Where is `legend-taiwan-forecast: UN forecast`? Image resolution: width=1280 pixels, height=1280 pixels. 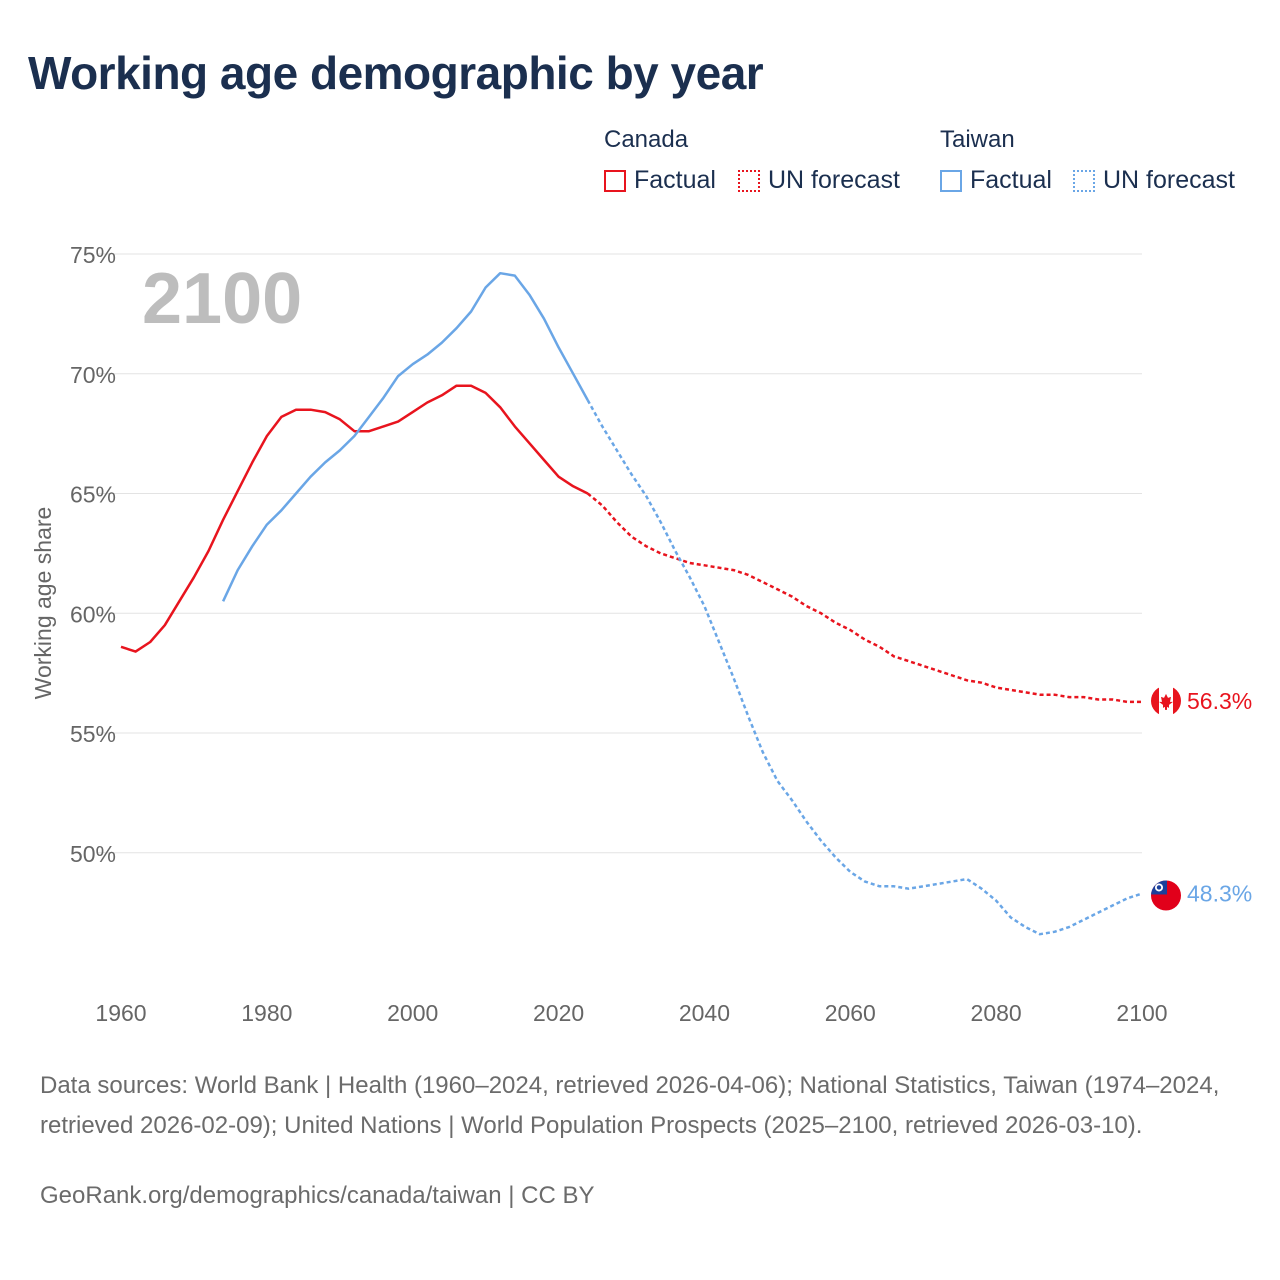
legend-taiwan-forecast: UN forecast is located at coordinates (1154, 180).